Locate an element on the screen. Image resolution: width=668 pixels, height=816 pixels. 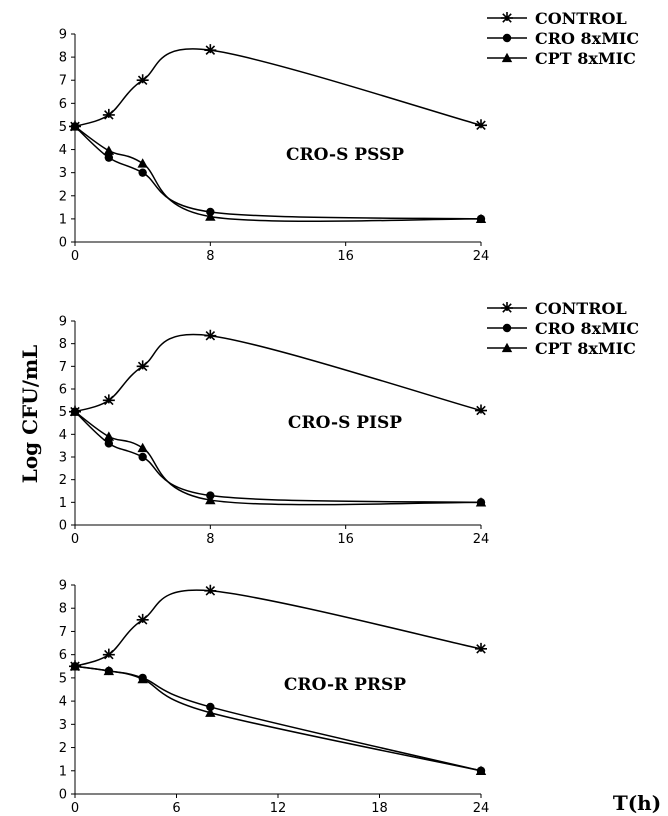
panel1-legend-circle-marker is located at coordinates (507, 38).